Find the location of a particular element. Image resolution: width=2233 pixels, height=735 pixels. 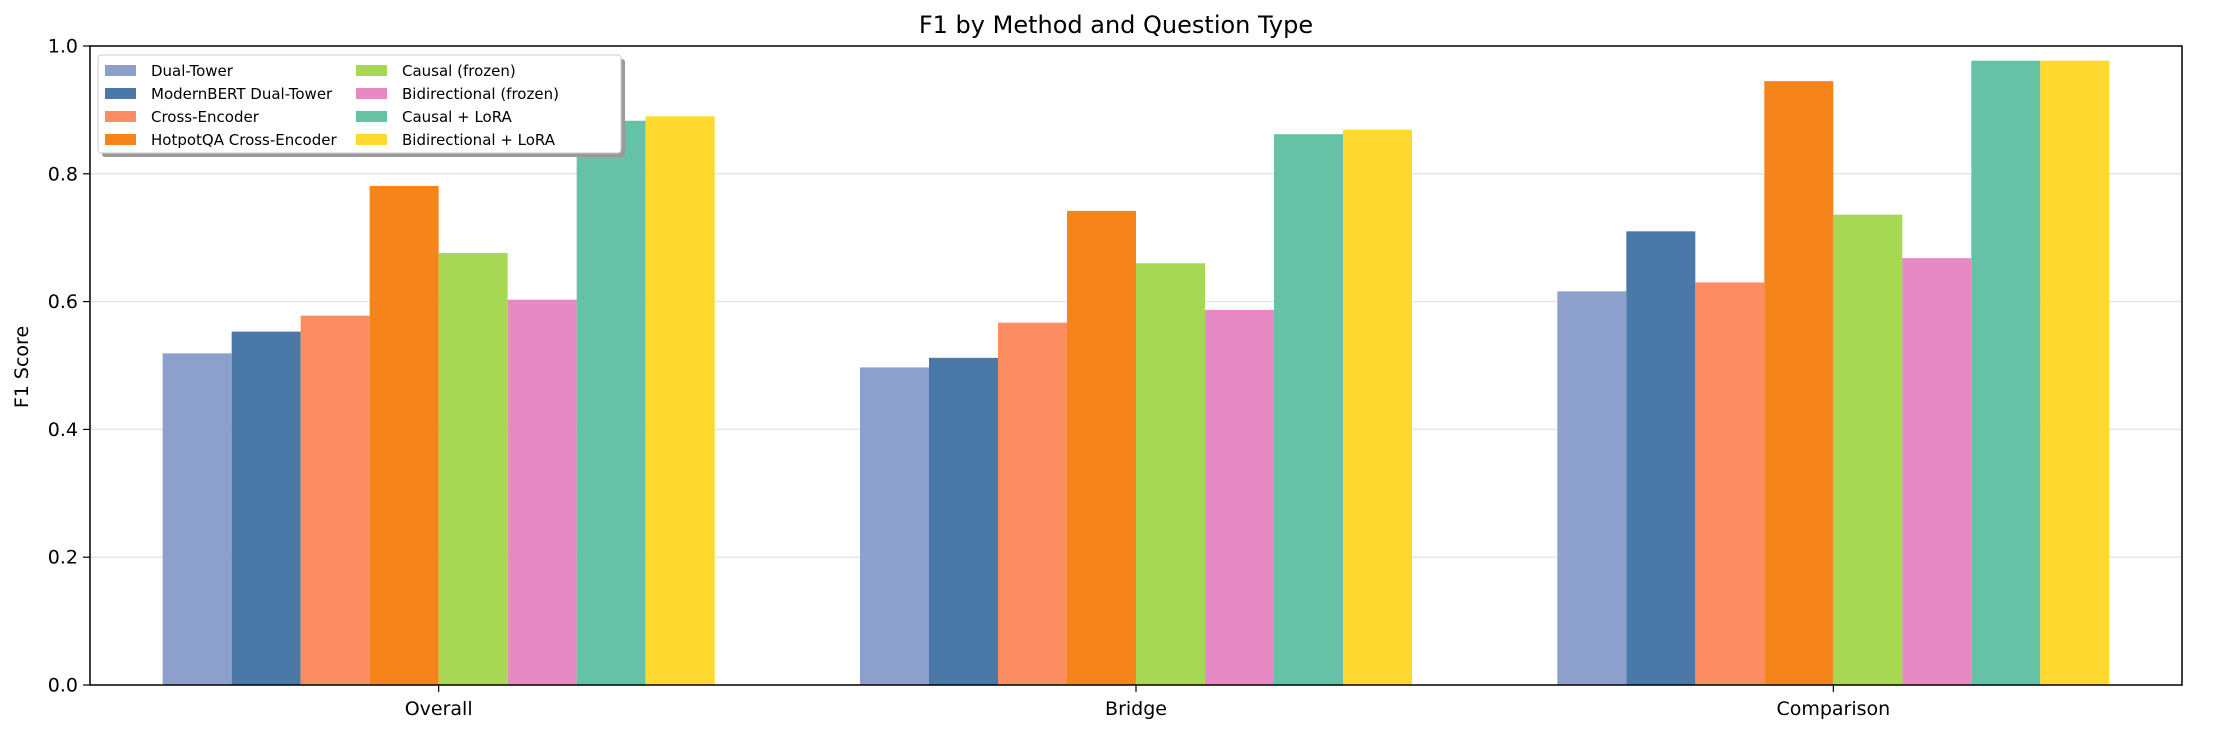

x-tick-label: Bridge is located at coordinates (1136, 709).